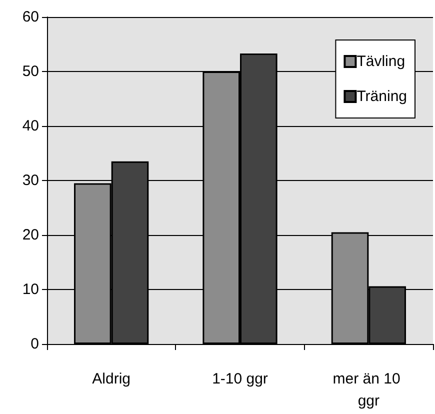  Describe the element at coordinates (30, 126) in the screenshot. I see `y-tick-label: 40` at that location.